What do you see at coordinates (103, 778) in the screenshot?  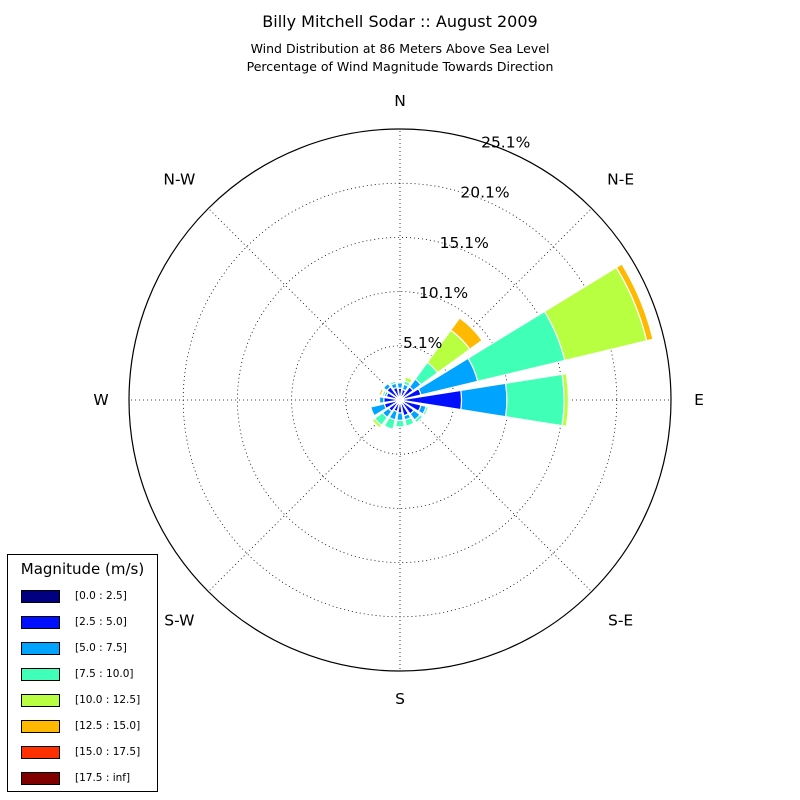 I see `legend-label: [17.5 : inf]` at bounding box center [103, 778].